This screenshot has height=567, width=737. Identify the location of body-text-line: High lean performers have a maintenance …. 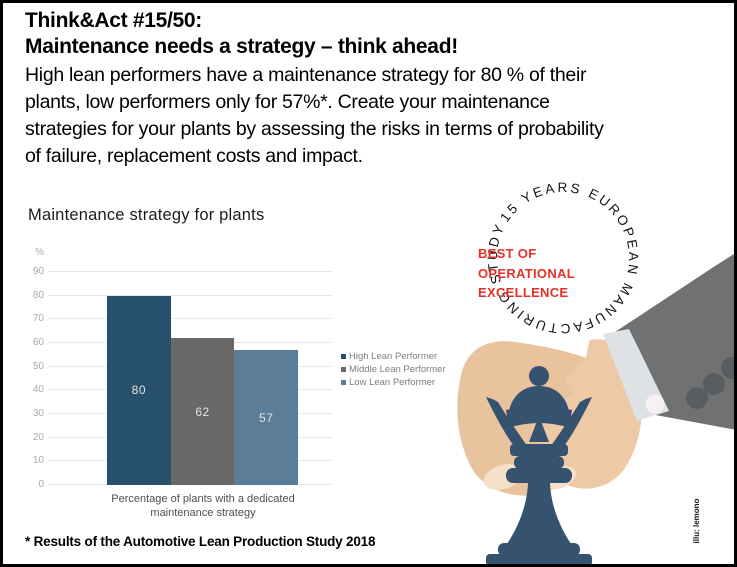
(306, 75).